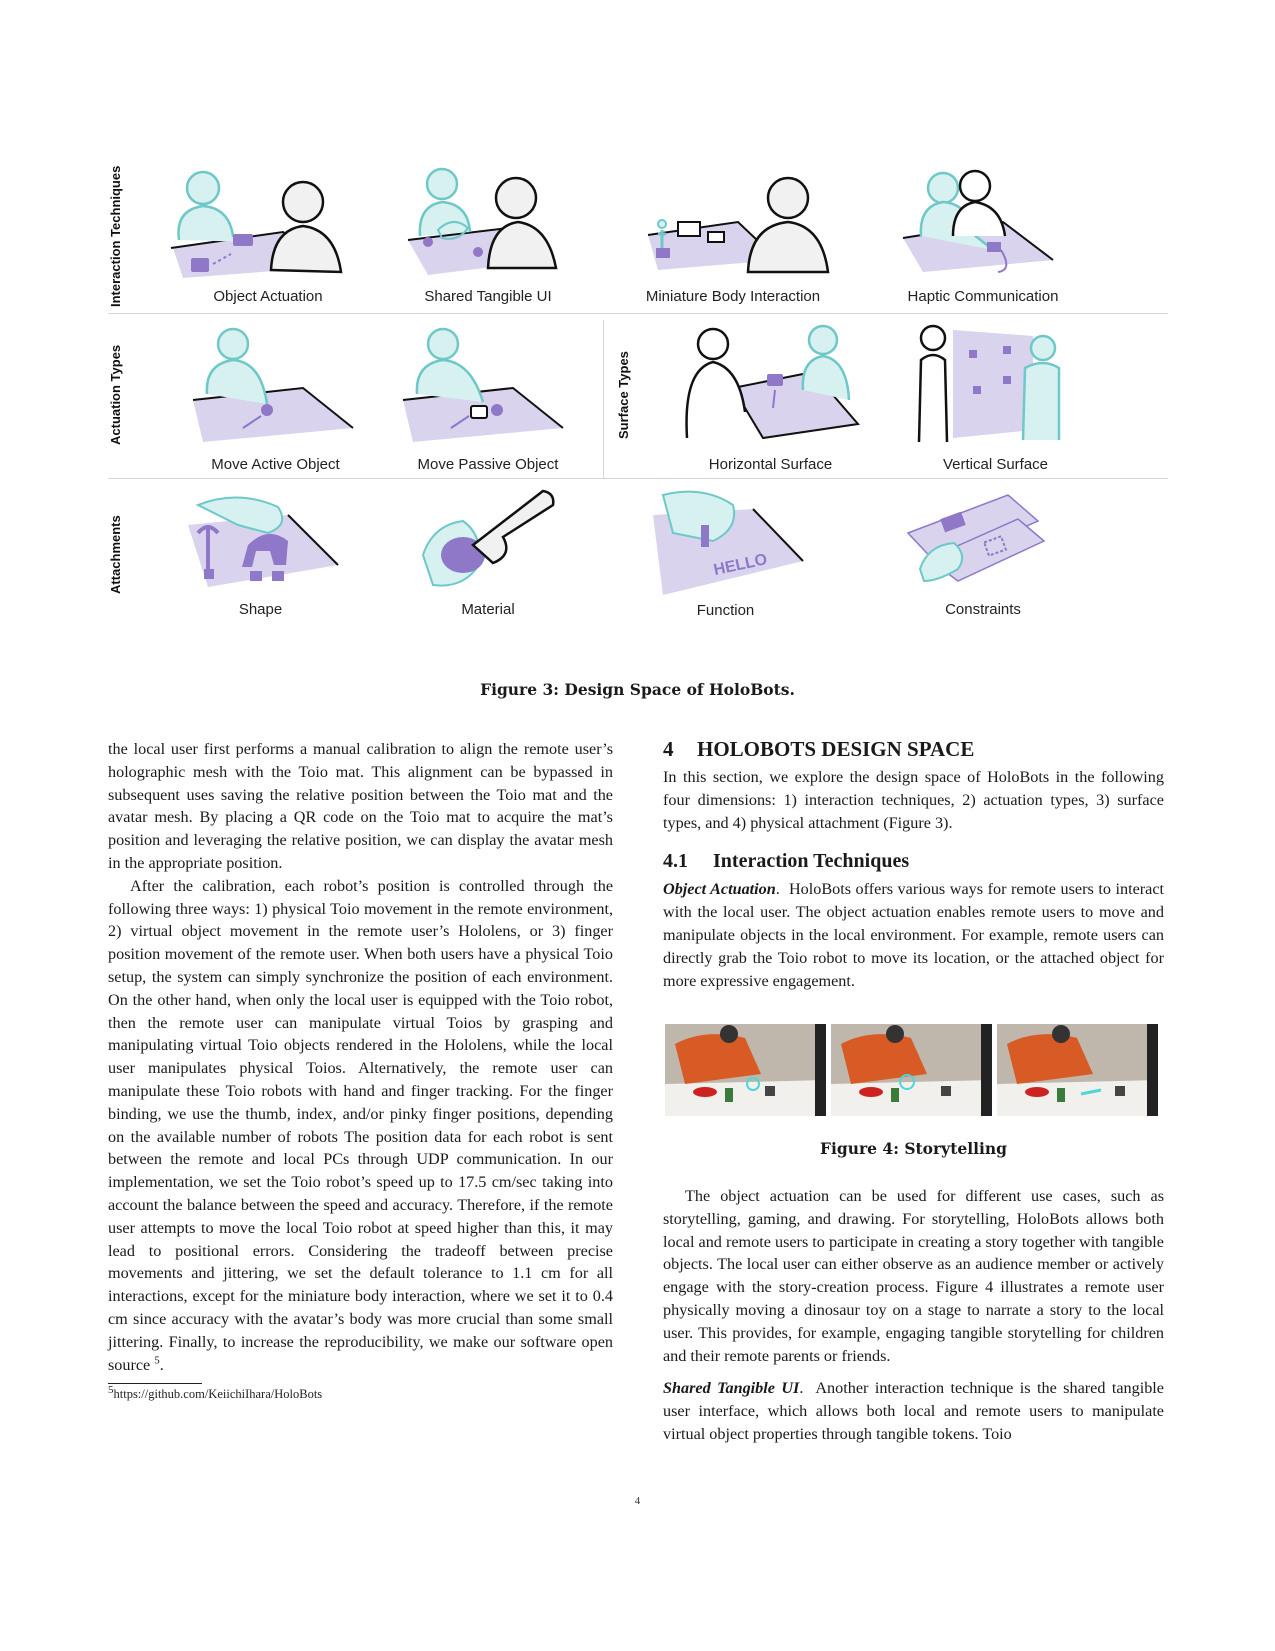  What do you see at coordinates (725, 560) in the screenshot?
I see `illustration-function: HELLO Function` at bounding box center [725, 560].